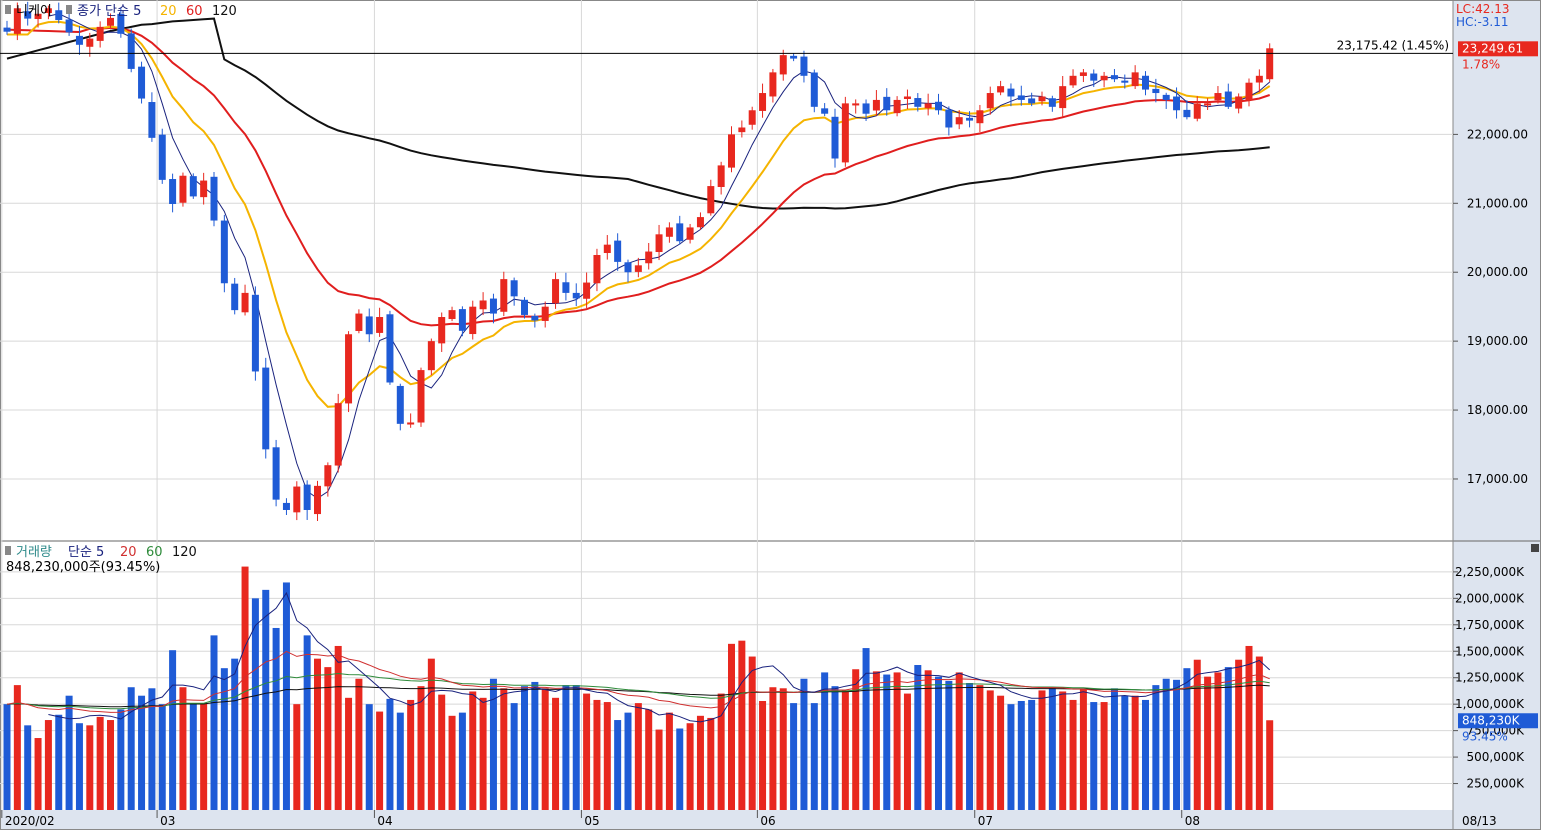 This screenshot has height=830, width=1541. I want to click on time-tick-label: 05, so click(591, 821).